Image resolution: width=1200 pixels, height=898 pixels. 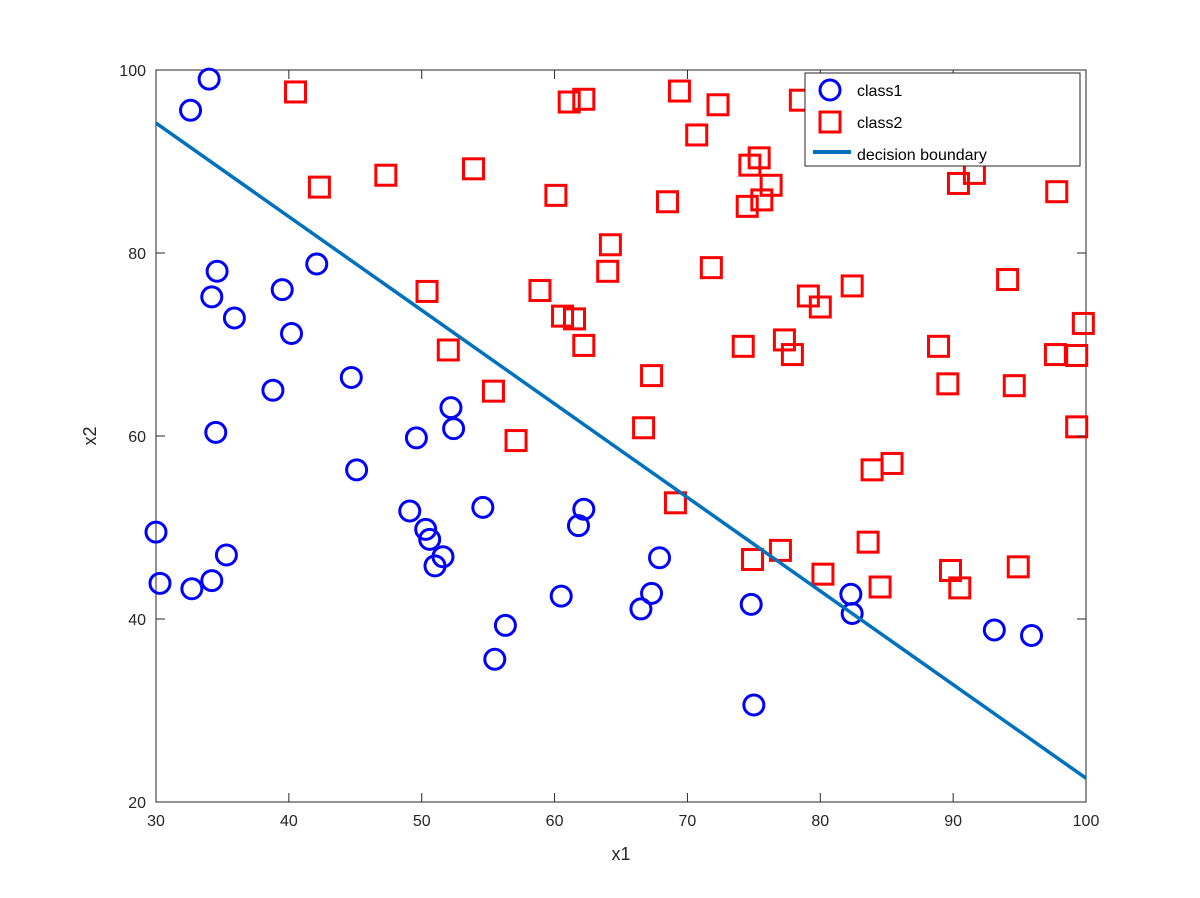 I want to click on legend-entry-label: decision boundary, so click(x=922, y=155).